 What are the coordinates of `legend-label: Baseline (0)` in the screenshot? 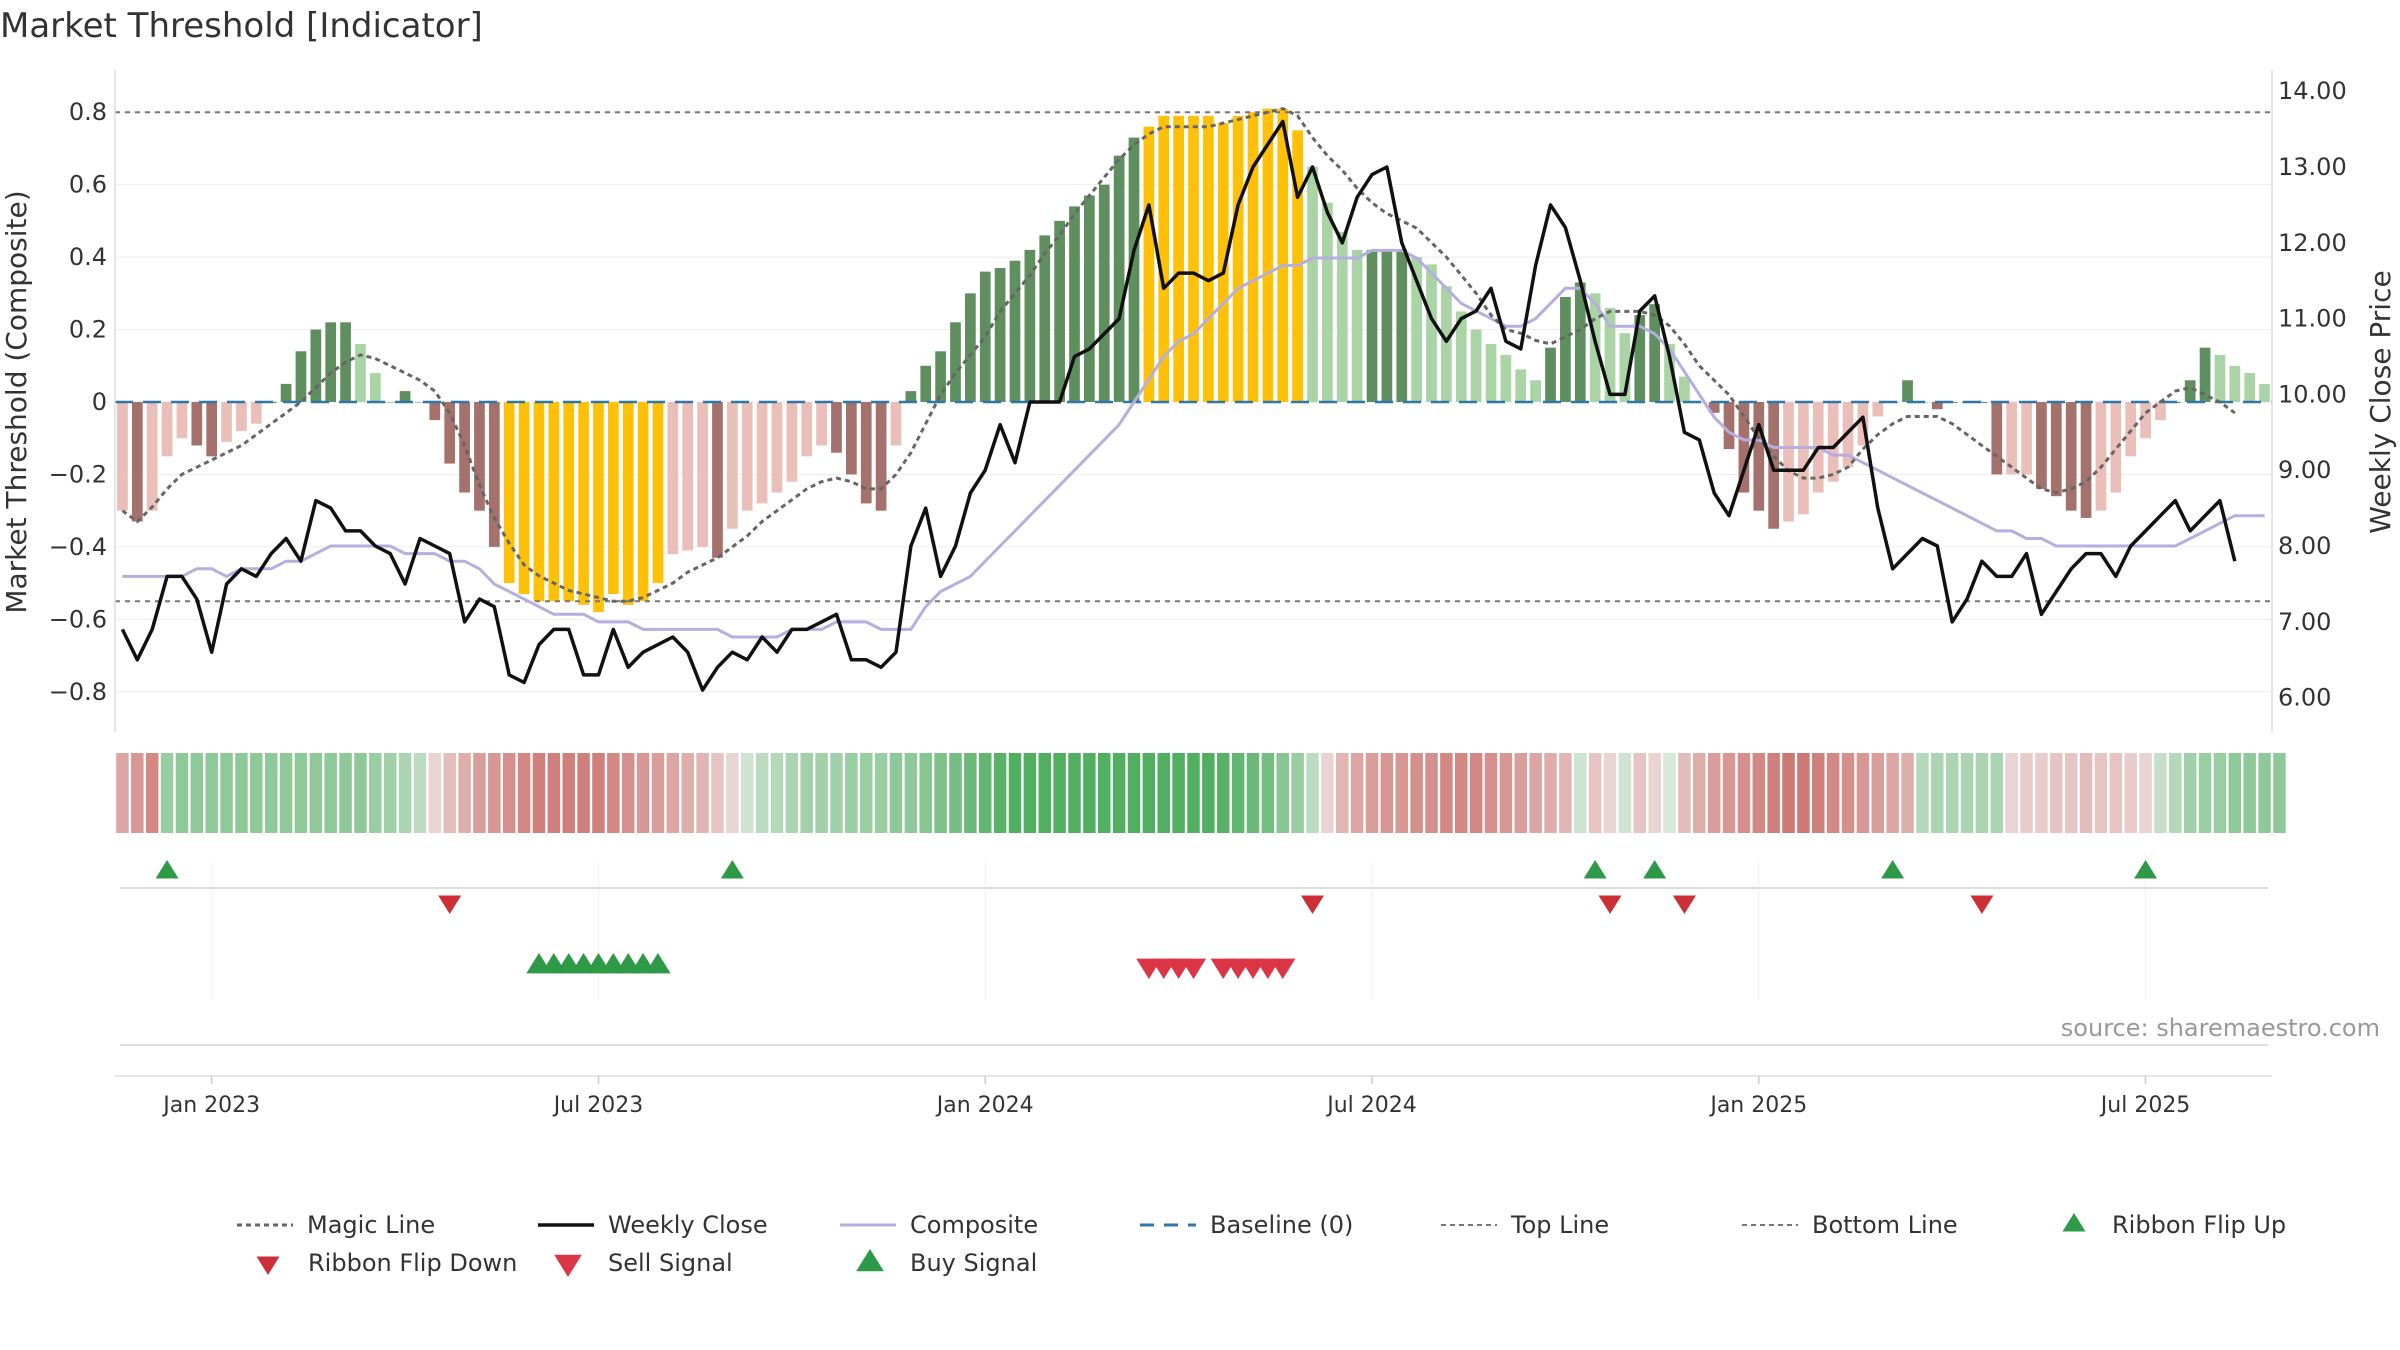 It's located at (1281, 1225).